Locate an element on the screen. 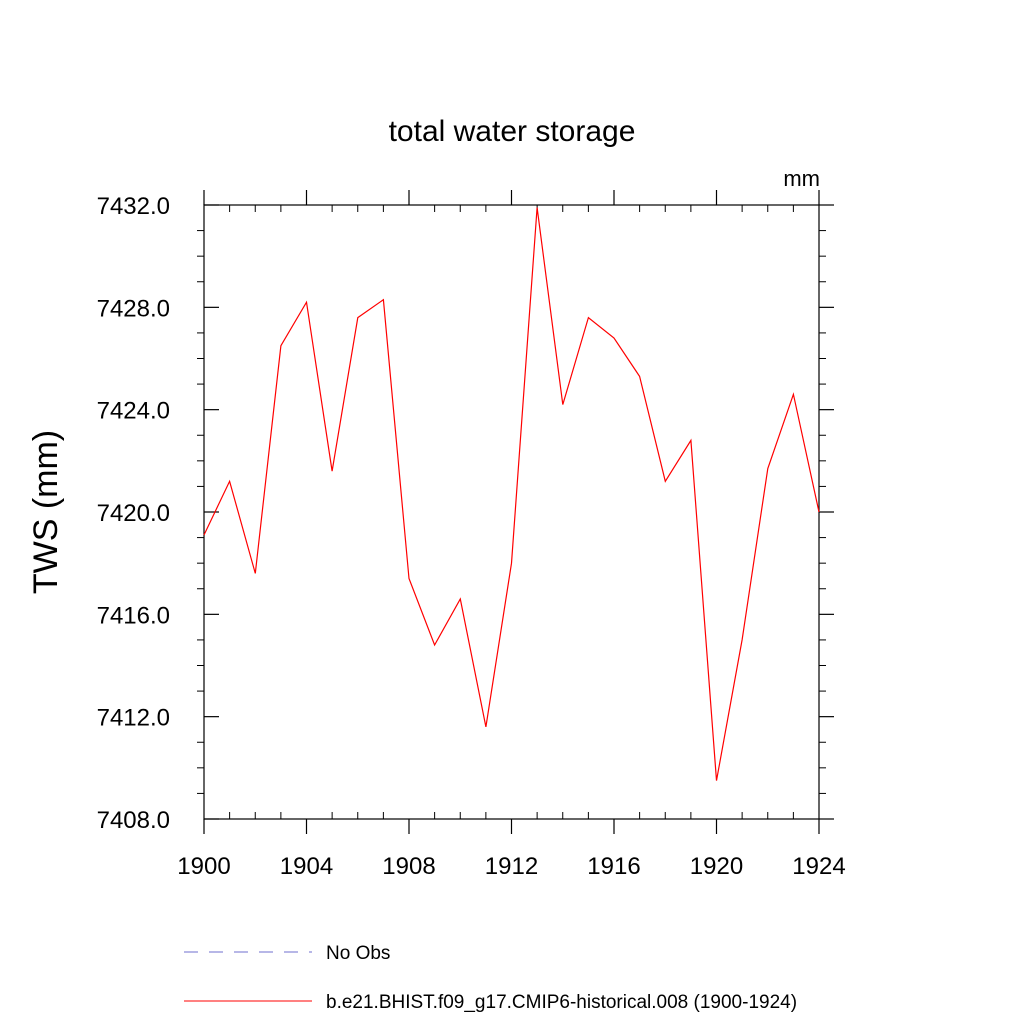  y-axis-label: TWS (mm) is located at coordinates (46, 512).